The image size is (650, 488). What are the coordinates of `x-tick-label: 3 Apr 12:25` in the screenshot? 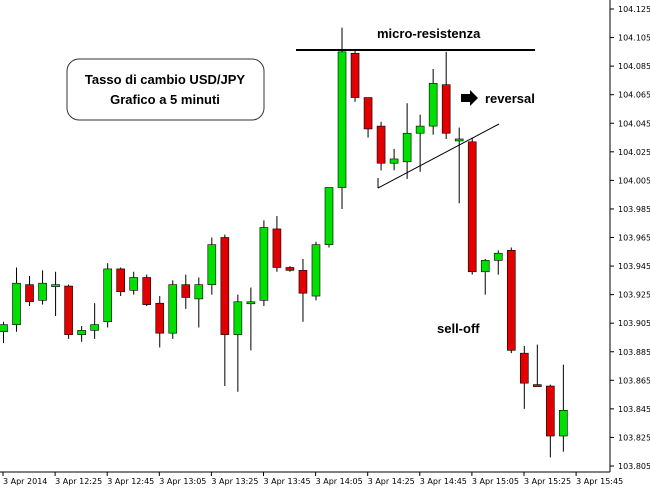 It's located at (78, 481).